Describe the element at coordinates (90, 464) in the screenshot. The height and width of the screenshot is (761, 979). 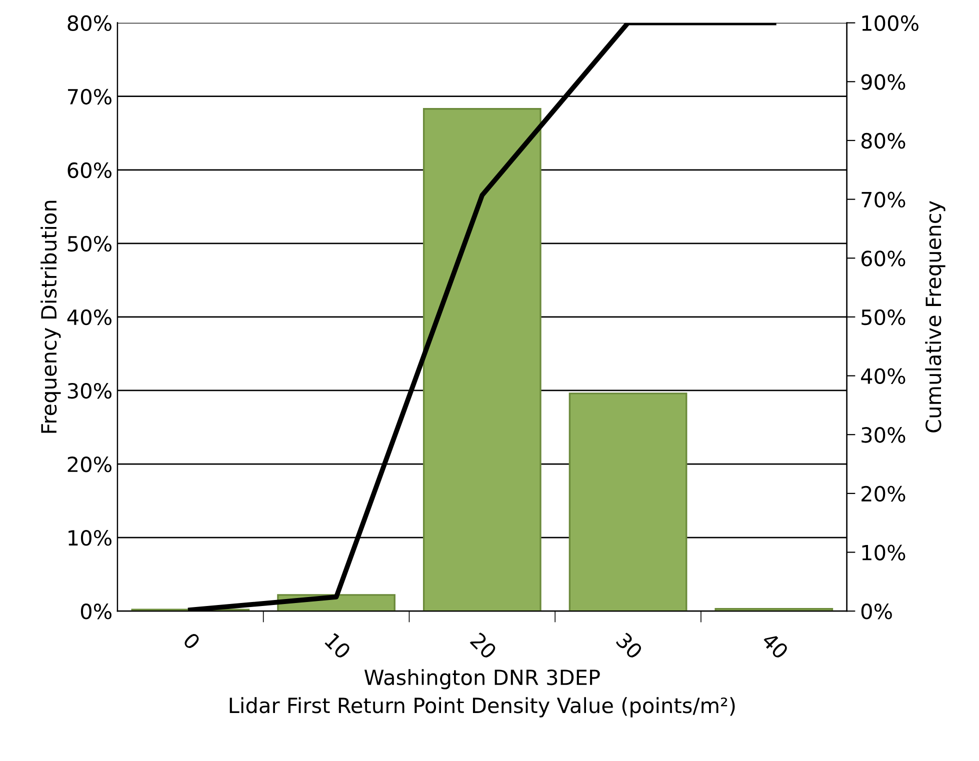
I see `y-tick-label: 20%` at that location.